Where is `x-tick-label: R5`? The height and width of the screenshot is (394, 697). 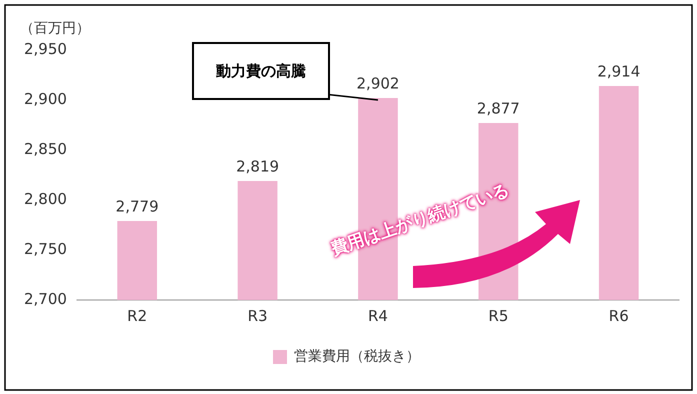
x-tick-label: R5 is located at coordinates (498, 315).